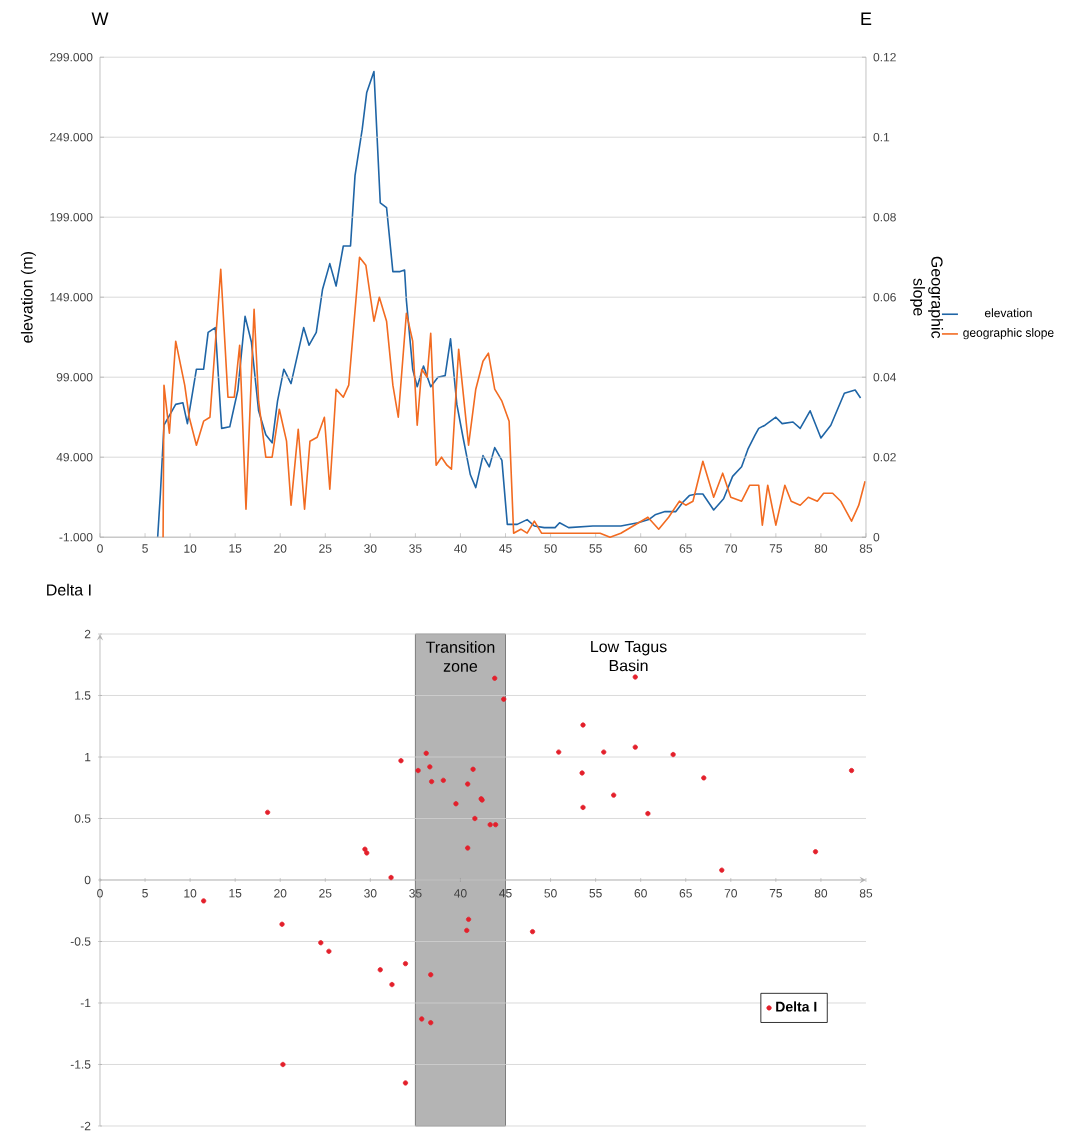  What do you see at coordinates (629, 656) in the screenshot?
I see `annotation: Low Tagus Basin` at bounding box center [629, 656].